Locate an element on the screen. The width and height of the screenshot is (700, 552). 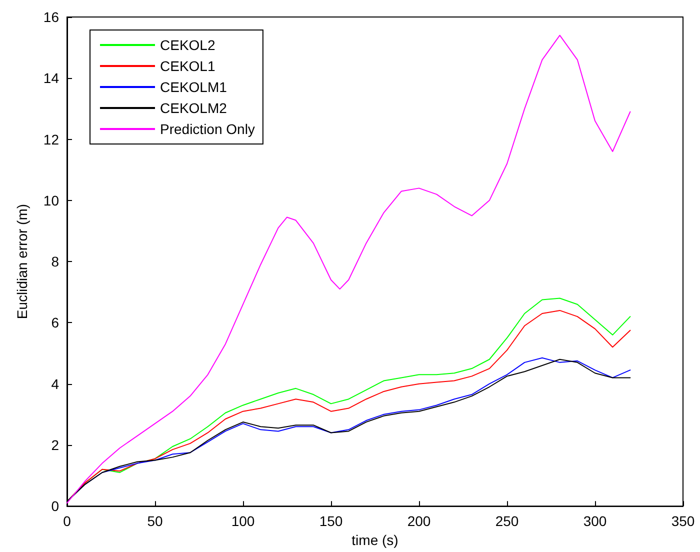
x-tick-label: 50 is located at coordinates (155, 521).